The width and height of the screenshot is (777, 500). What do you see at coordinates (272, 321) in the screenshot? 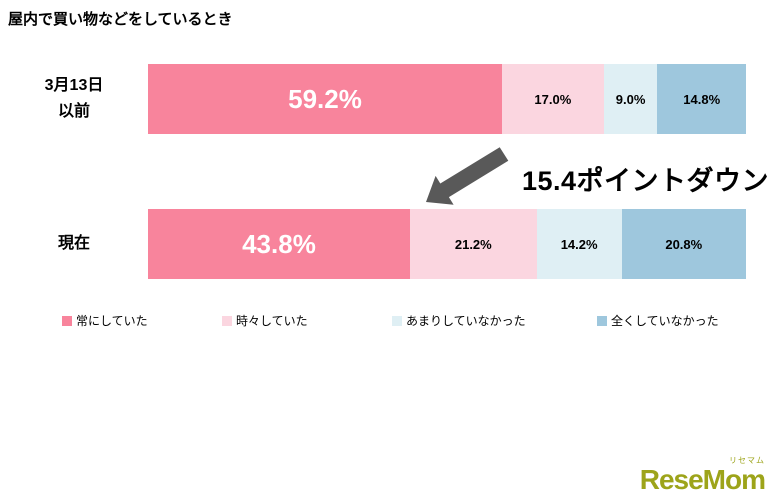
I see `legend-label: 時々していた` at bounding box center [272, 321].